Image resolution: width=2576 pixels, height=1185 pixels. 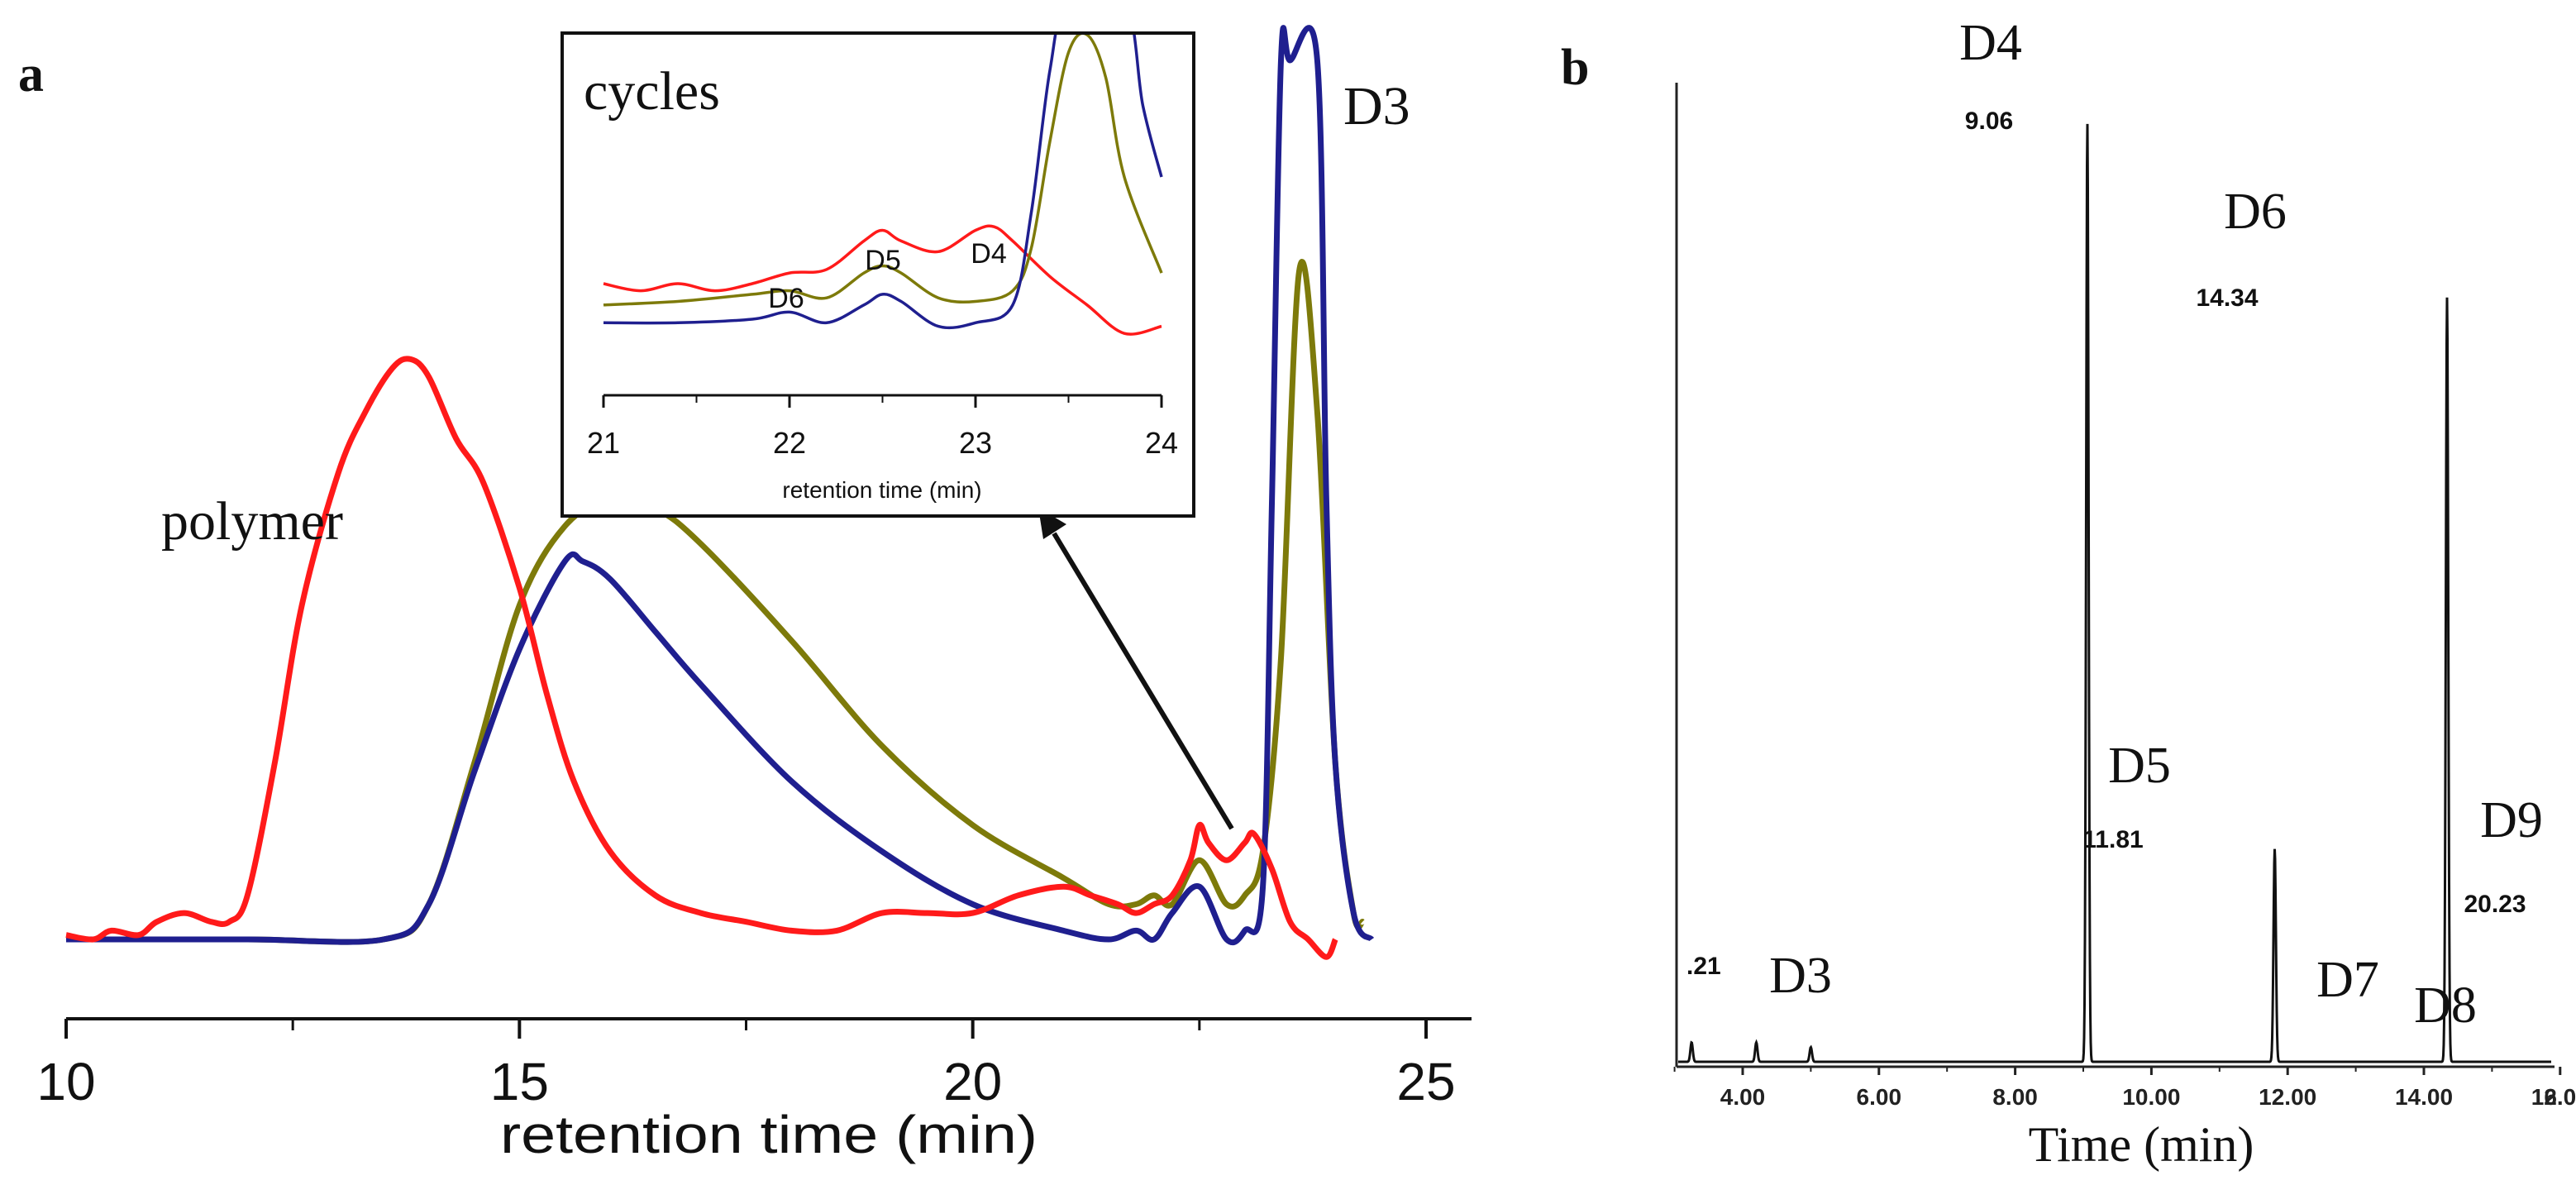 What do you see at coordinates (2015, 1097) in the screenshot?
I see `panel-b-tick-label: 8.00` at bounding box center [2015, 1097].